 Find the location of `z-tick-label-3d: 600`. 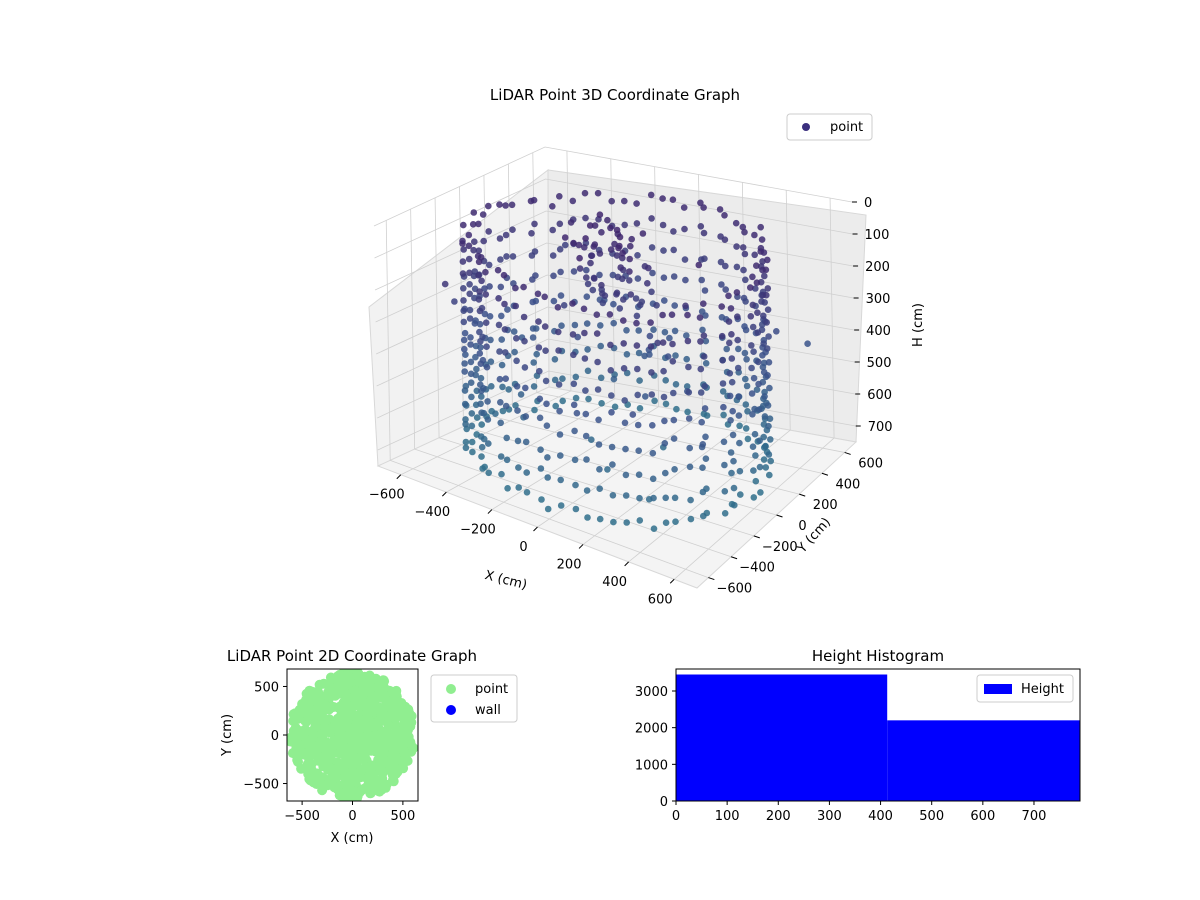

z-tick-label-3d: 600 is located at coordinates (879, 395).